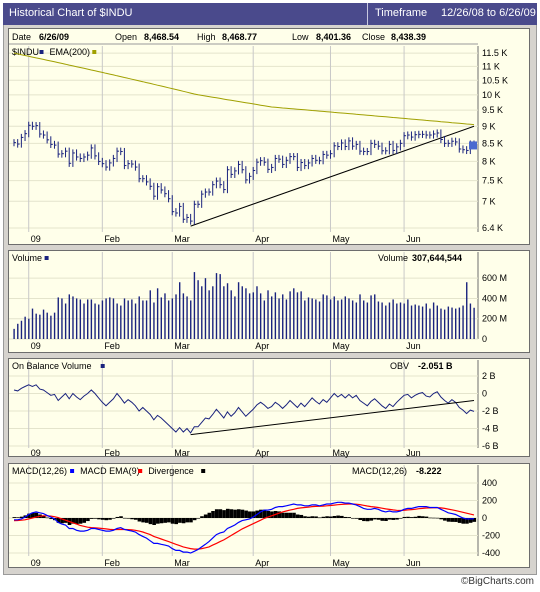  What do you see at coordinates (429, 471) in the screenshot?
I see `macd-readout-value: -8.222` at bounding box center [429, 471].